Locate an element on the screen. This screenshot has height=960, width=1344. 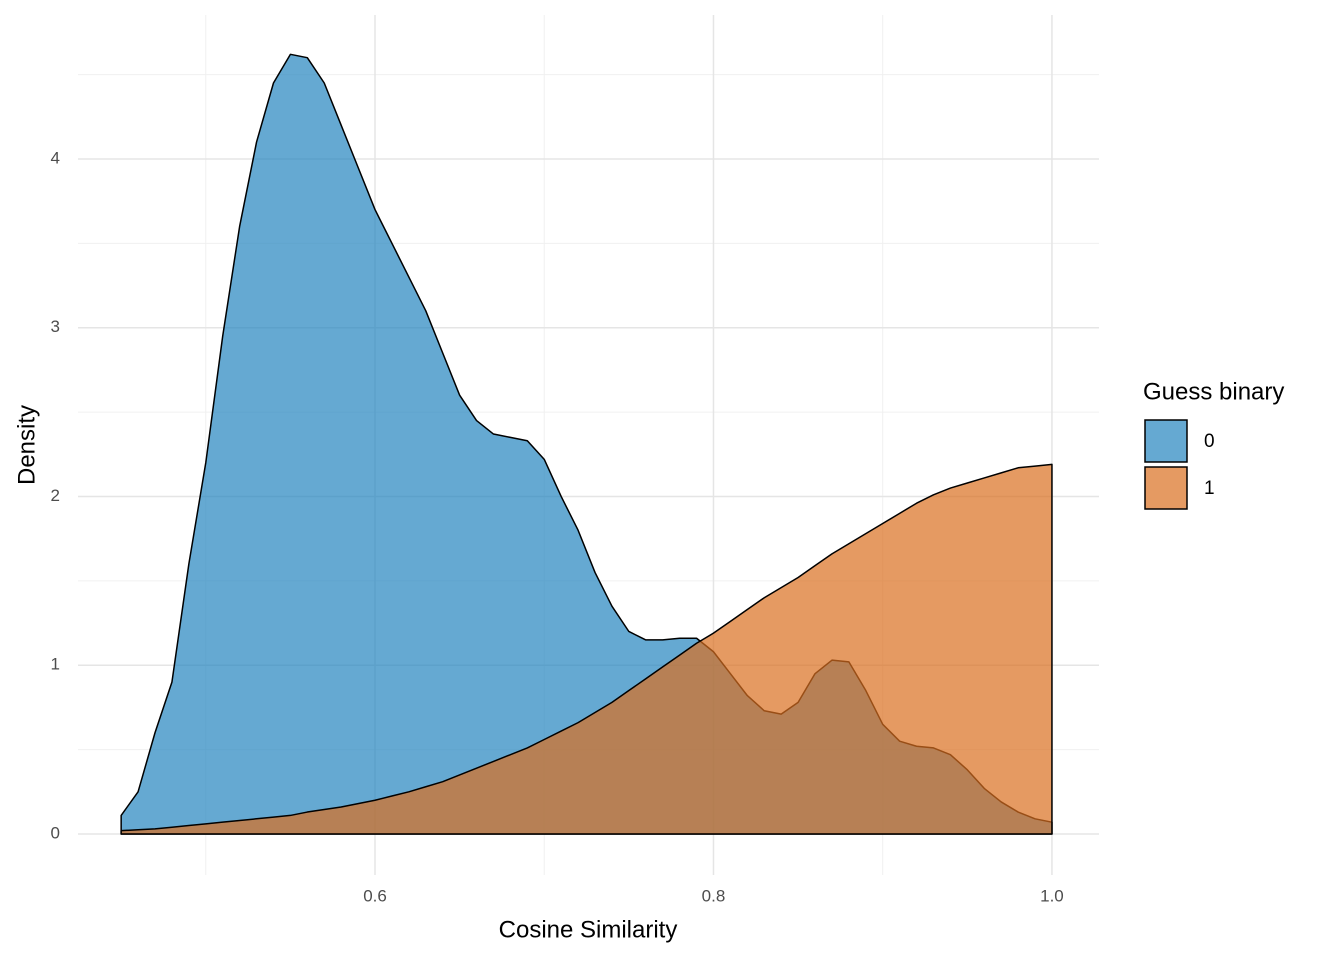
legend-title: Guess binary is located at coordinates (1213, 391).